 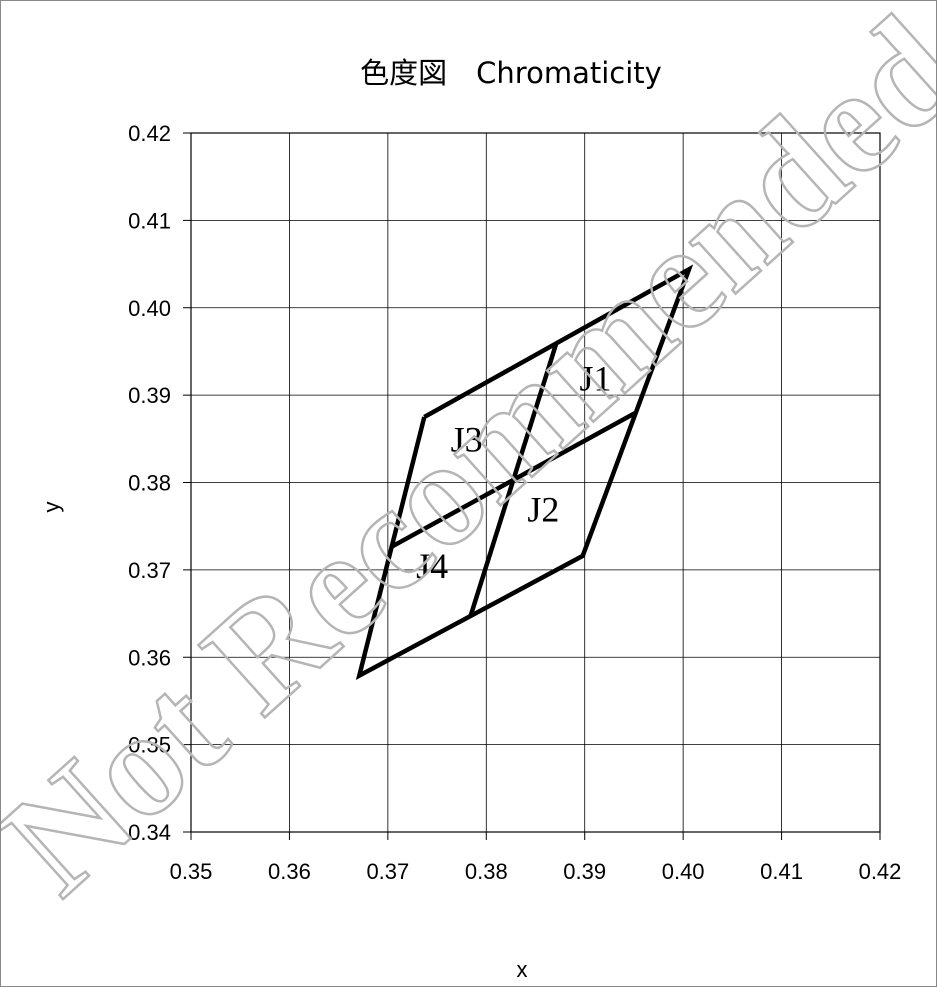 What do you see at coordinates (467, 439) in the screenshot?
I see `region-label-j3: J3` at bounding box center [467, 439].